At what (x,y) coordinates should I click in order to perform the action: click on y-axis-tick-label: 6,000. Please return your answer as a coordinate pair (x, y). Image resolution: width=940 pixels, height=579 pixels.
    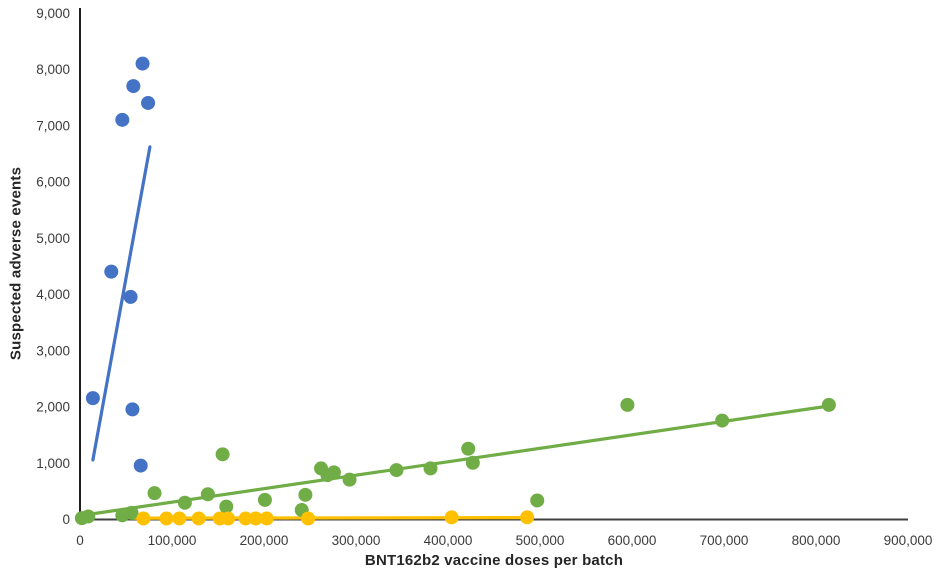
    Looking at the image, I should click on (53, 182).